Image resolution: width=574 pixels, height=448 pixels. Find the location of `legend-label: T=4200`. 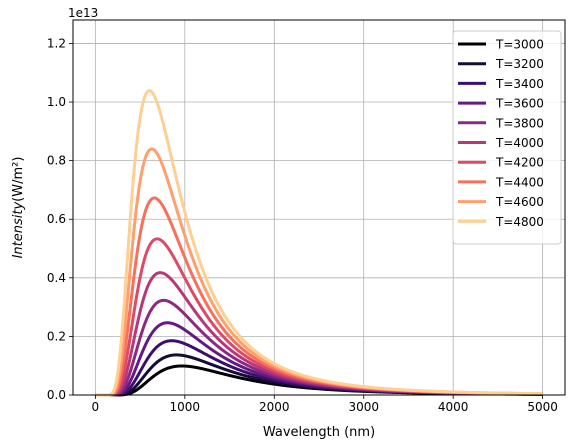

legend-label: T=4200 is located at coordinates (519, 163).